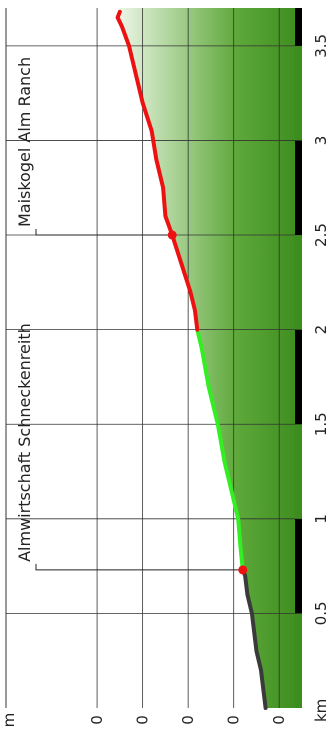 This screenshot has width=334, height=731. Describe the element at coordinates (321, 424) in the screenshot. I see `x-tick-label: 1.5` at that location.